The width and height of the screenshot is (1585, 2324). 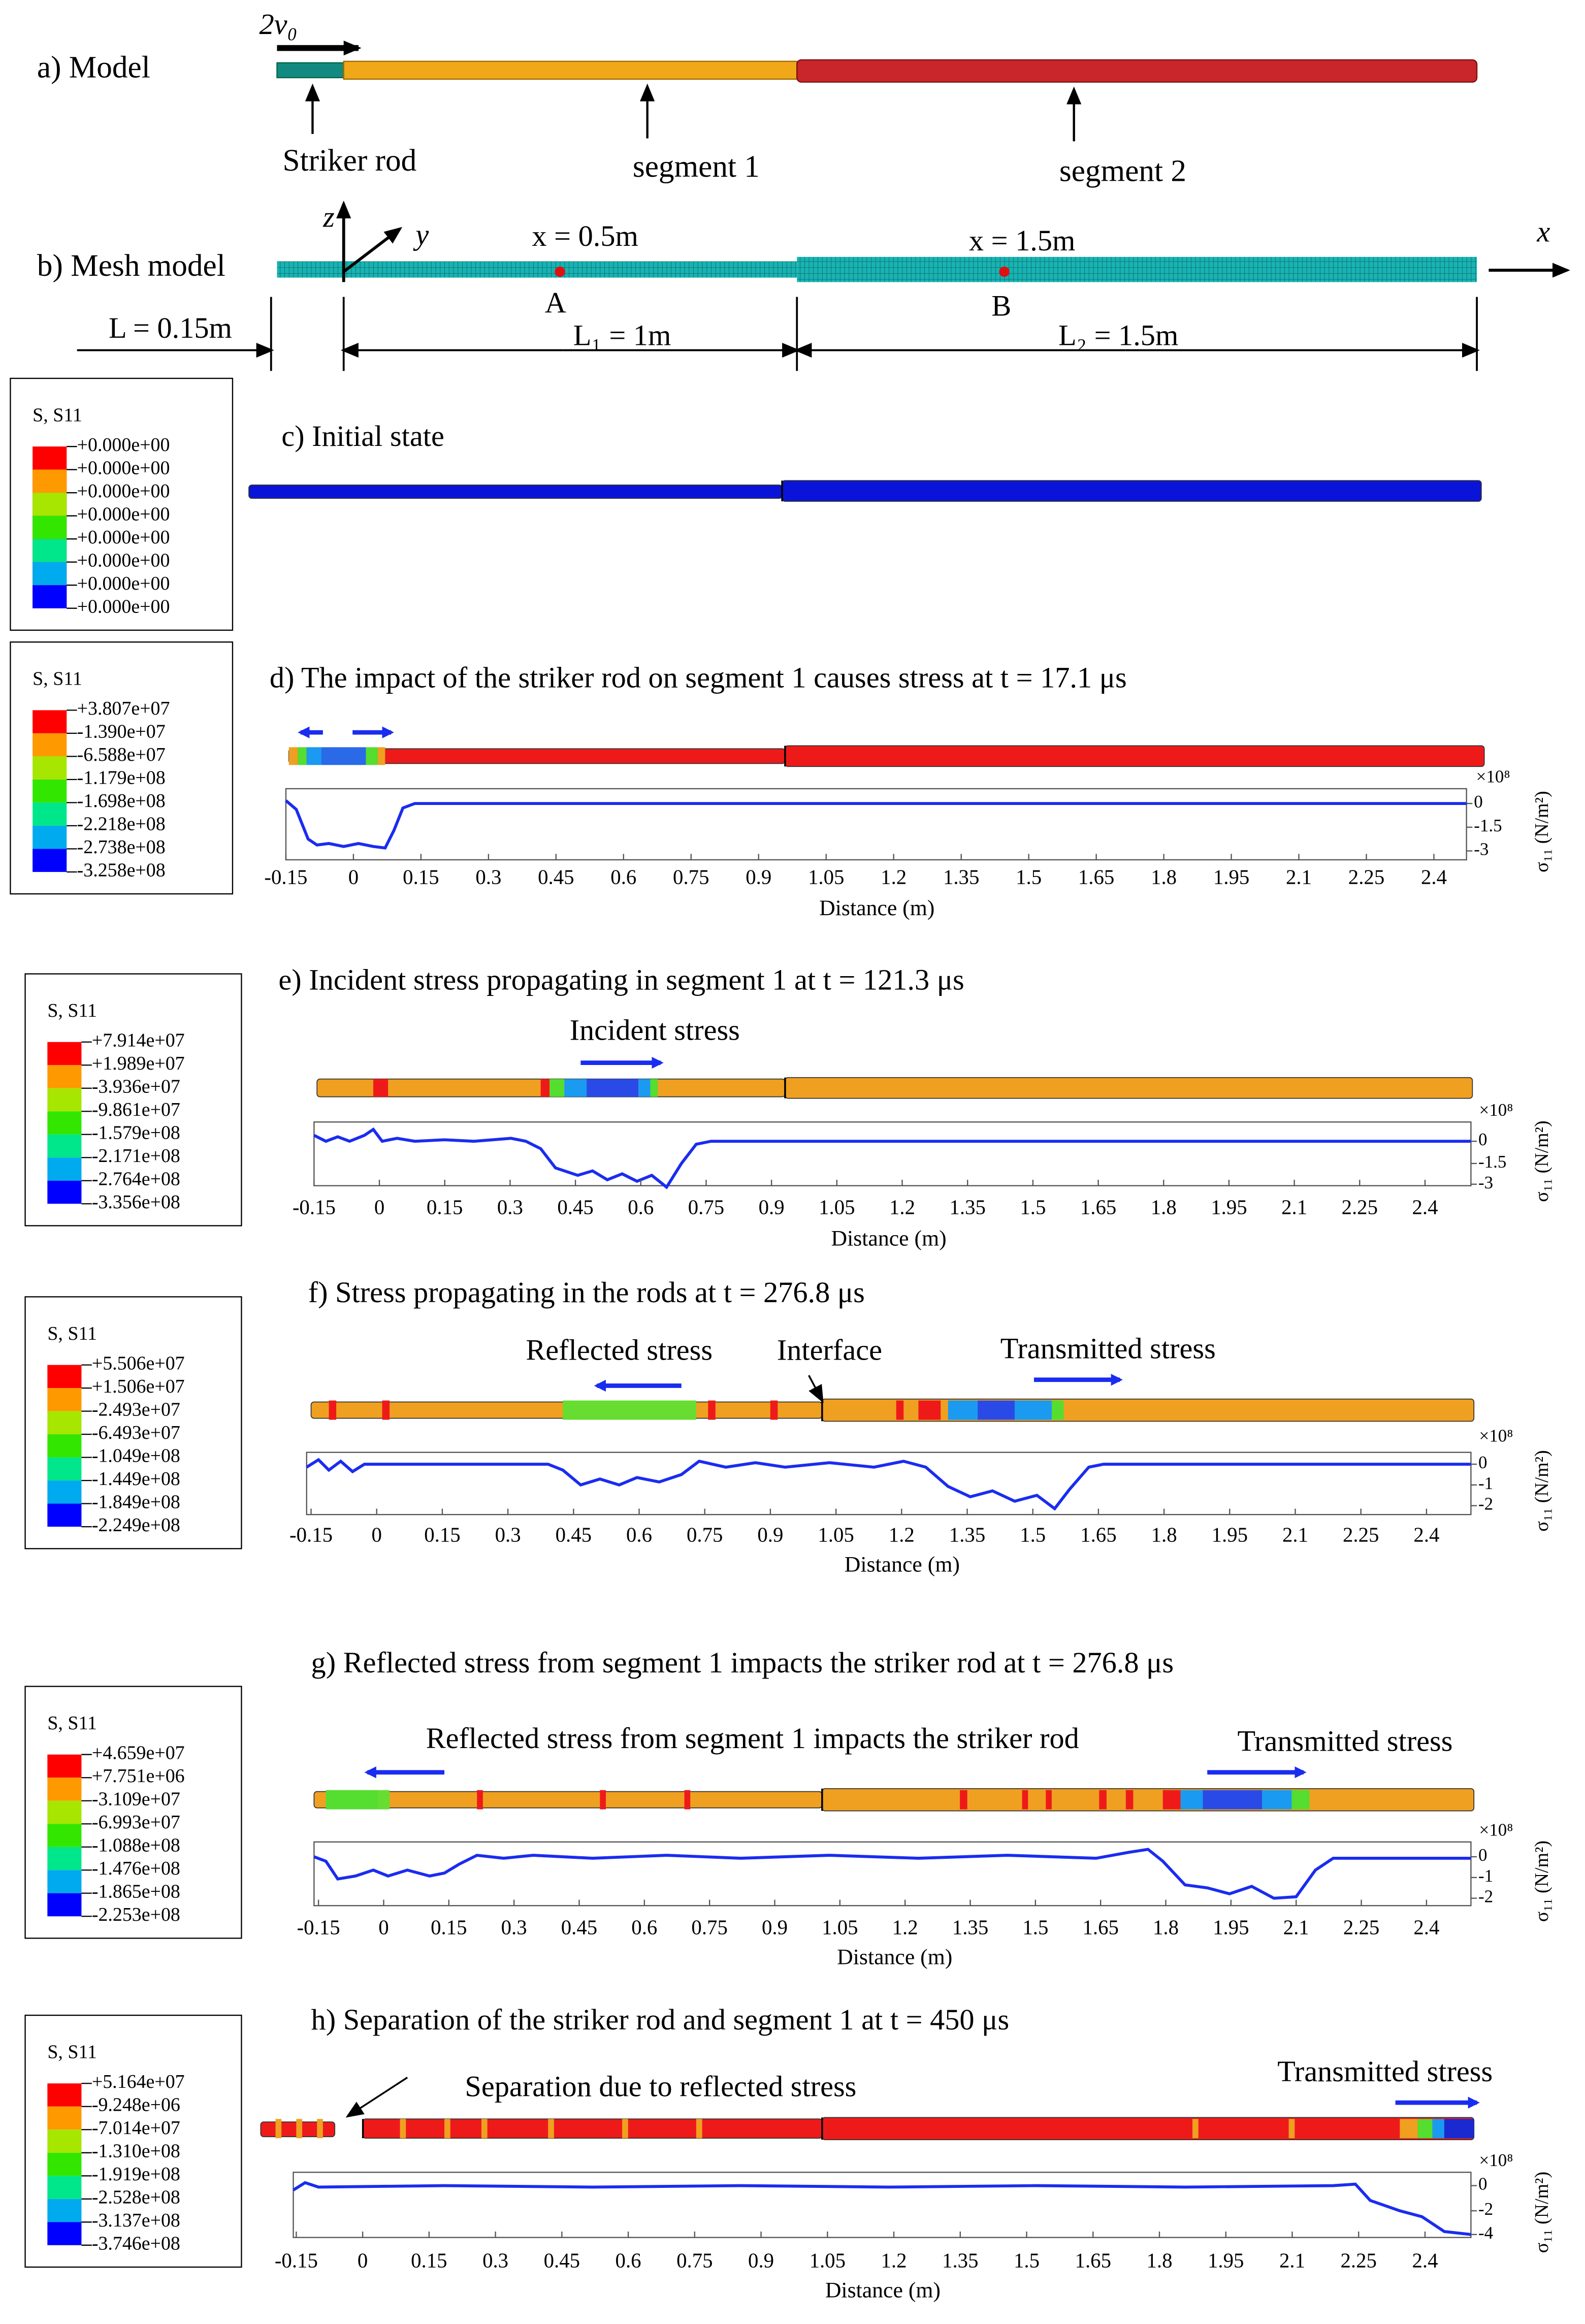 What do you see at coordinates (136, 2197) in the screenshot?
I see `legend-value: -2.528e+08` at bounding box center [136, 2197].